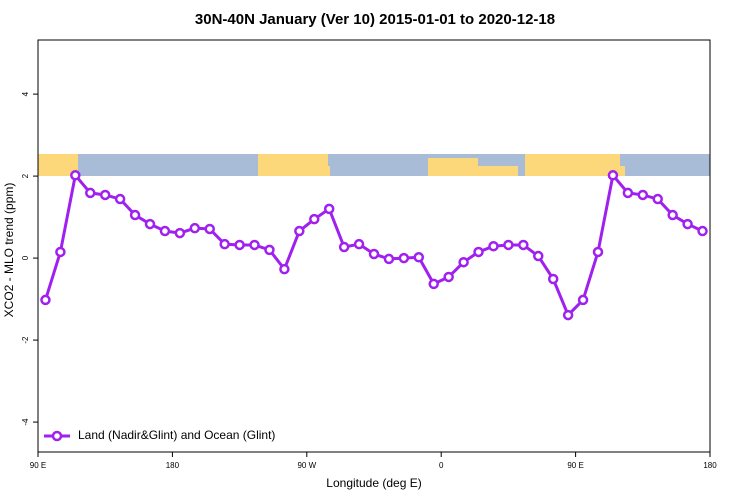 The height and width of the screenshot is (500, 750). Describe the element at coordinates (374, 165) in the screenshot. I see `map-strip` at that location.